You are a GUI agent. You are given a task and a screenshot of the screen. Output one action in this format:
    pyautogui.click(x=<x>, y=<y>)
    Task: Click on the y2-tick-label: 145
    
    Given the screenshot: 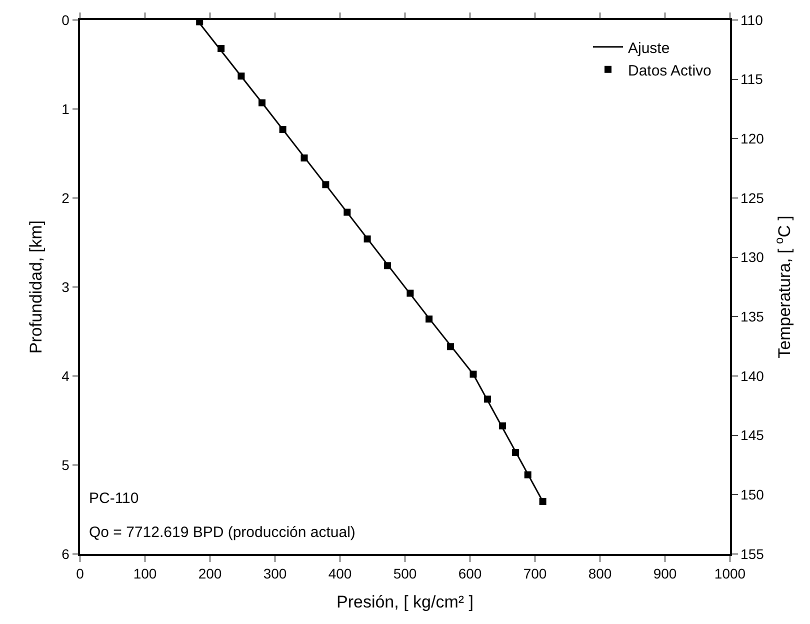 What is the action you would take?
    pyautogui.click(x=752, y=435)
    